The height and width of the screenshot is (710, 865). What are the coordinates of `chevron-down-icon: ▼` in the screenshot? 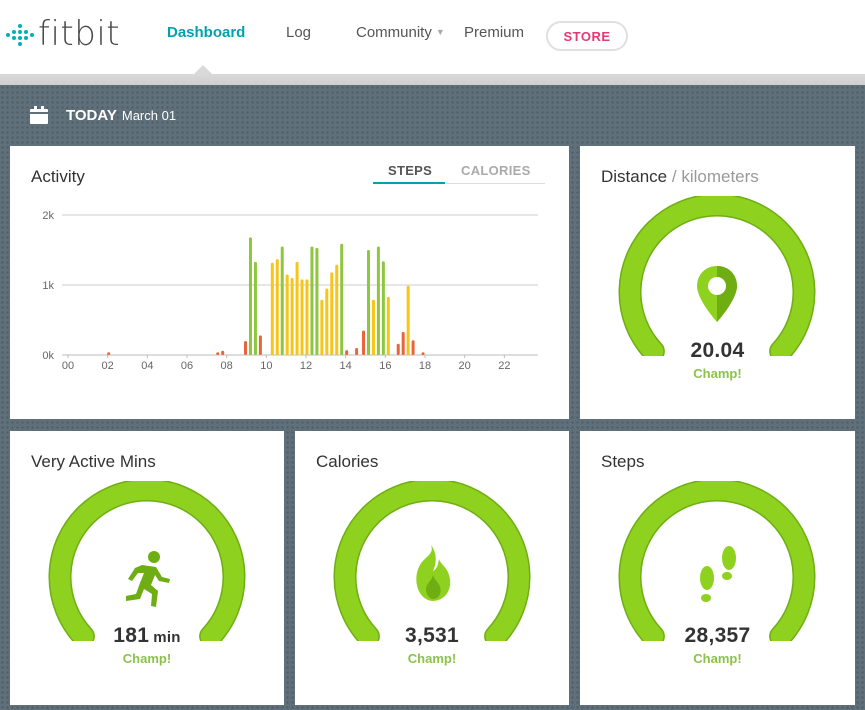 It's located at (440, 32).